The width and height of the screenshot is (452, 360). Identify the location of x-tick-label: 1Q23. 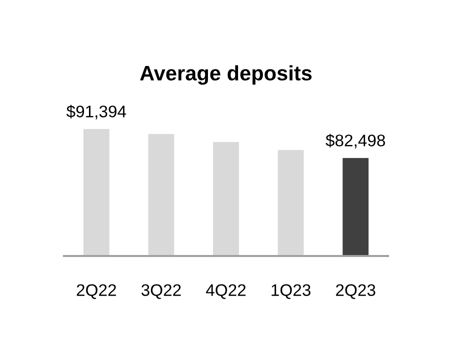
(291, 292).